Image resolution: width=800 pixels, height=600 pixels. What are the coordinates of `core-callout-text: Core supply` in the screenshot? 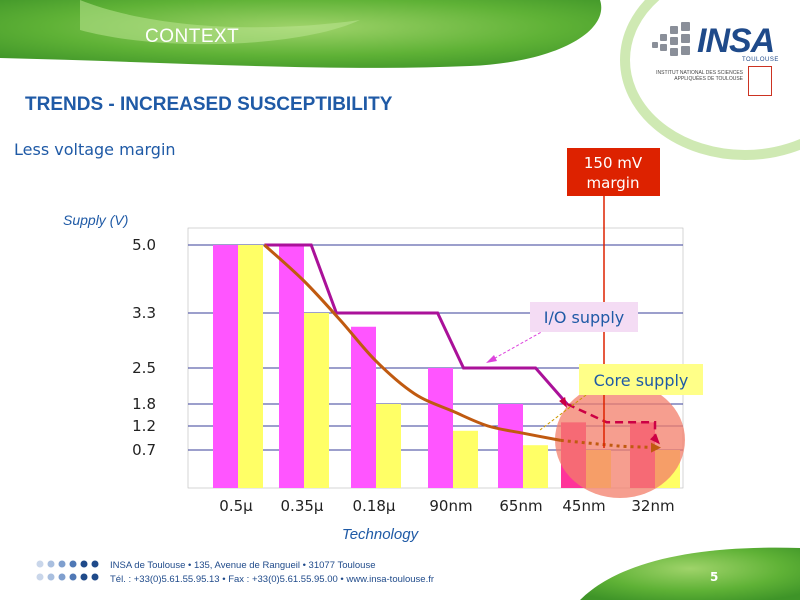 It's located at (641, 380).